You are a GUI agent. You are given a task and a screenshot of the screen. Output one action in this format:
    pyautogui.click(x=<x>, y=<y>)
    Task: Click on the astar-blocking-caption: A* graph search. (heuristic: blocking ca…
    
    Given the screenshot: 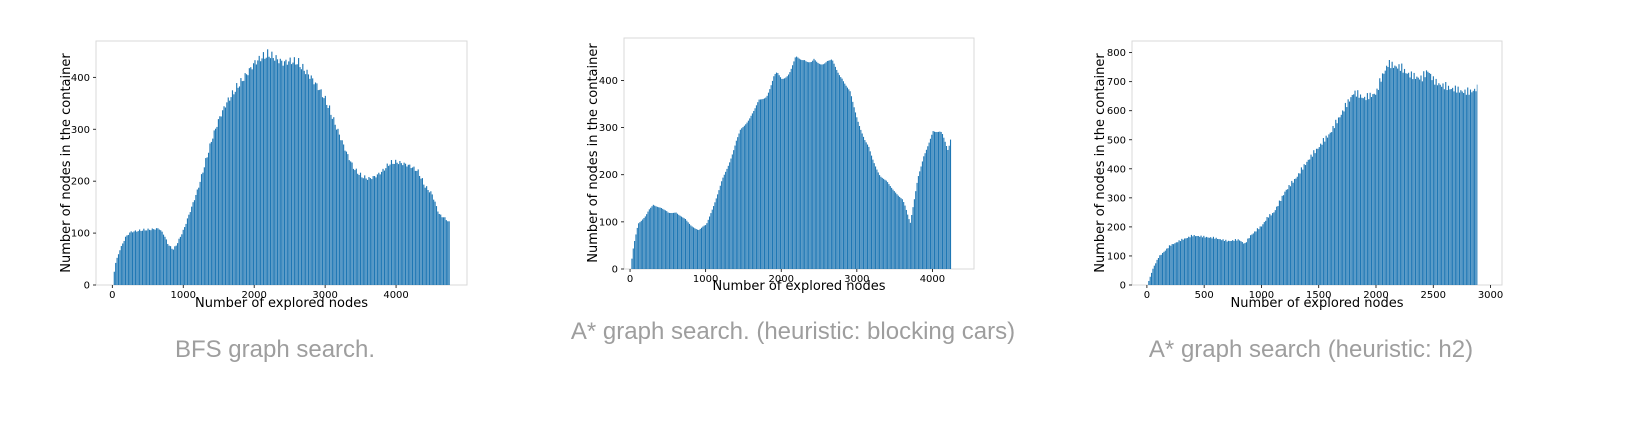 What is the action you would take?
    pyautogui.click(x=793, y=331)
    